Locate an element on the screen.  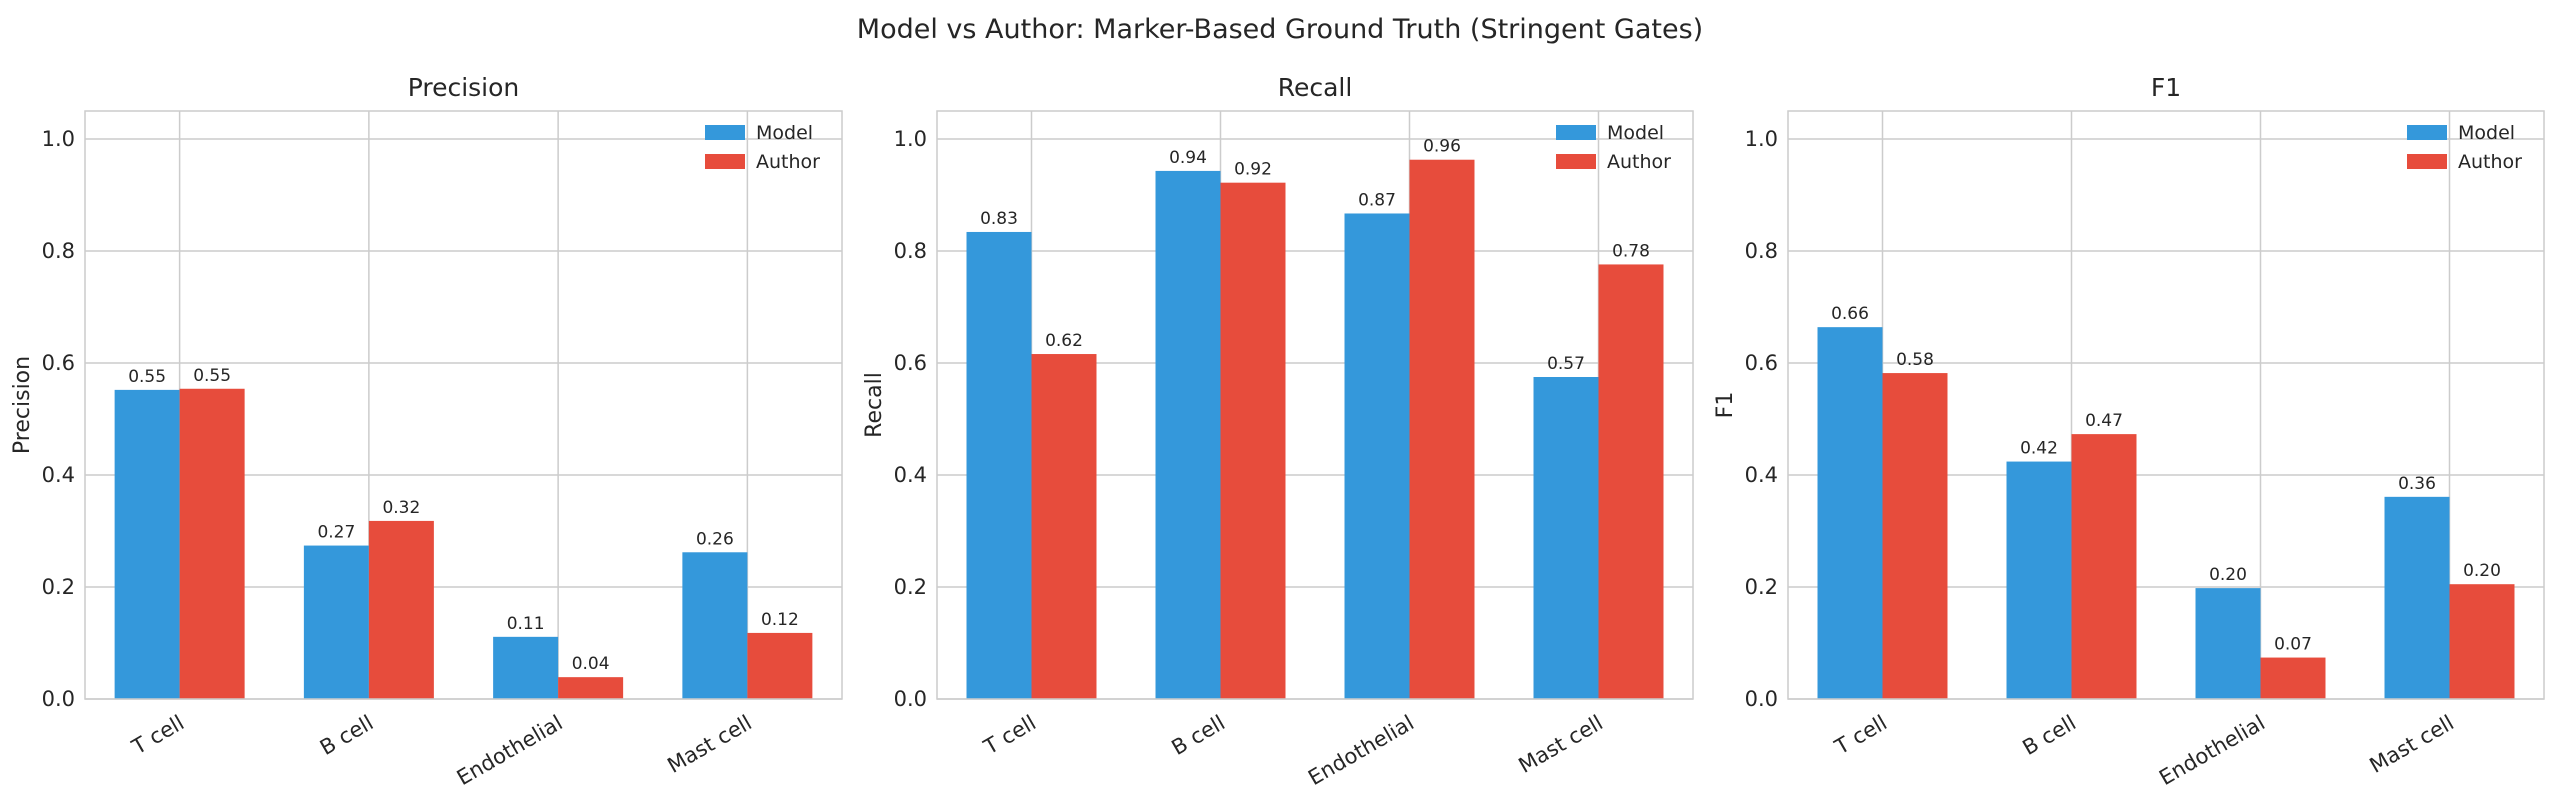
data-label: 0.32 is located at coordinates (401, 508).